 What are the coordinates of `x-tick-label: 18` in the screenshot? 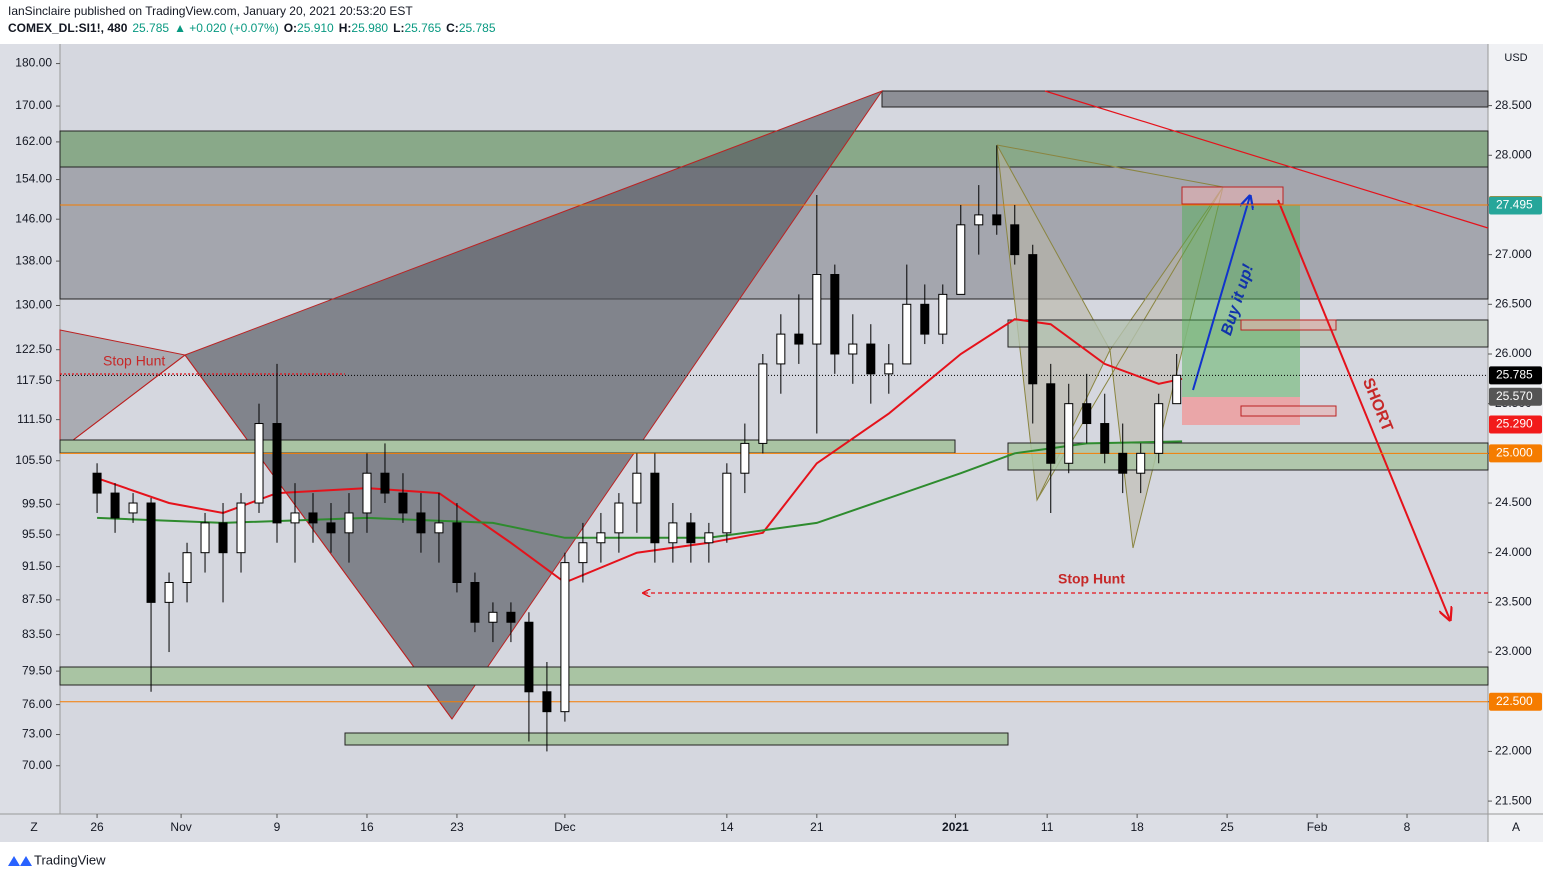 It's located at (1137, 827).